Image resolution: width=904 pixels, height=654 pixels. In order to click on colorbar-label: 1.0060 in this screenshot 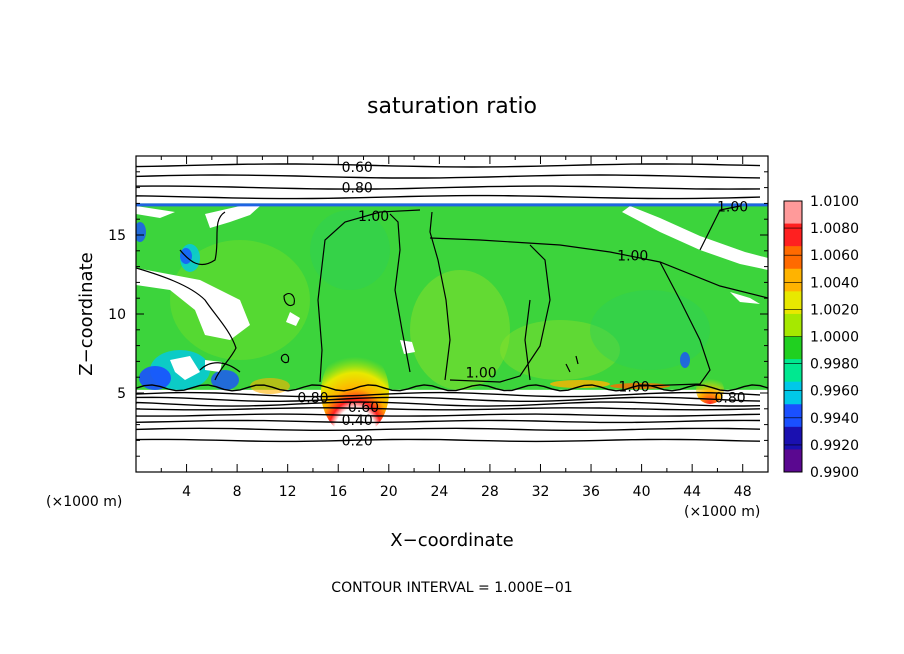, I will do `click(834, 256)`.